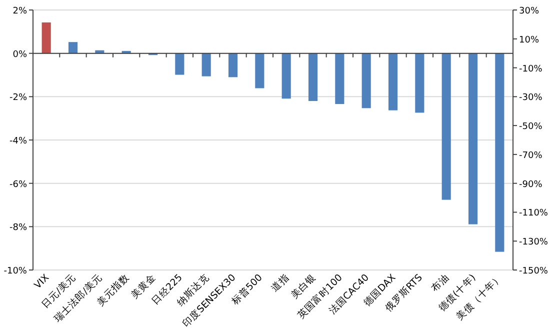  Describe the element at coordinates (20, 11) in the screenshot. I see `y-tick-label: 2%` at that location.